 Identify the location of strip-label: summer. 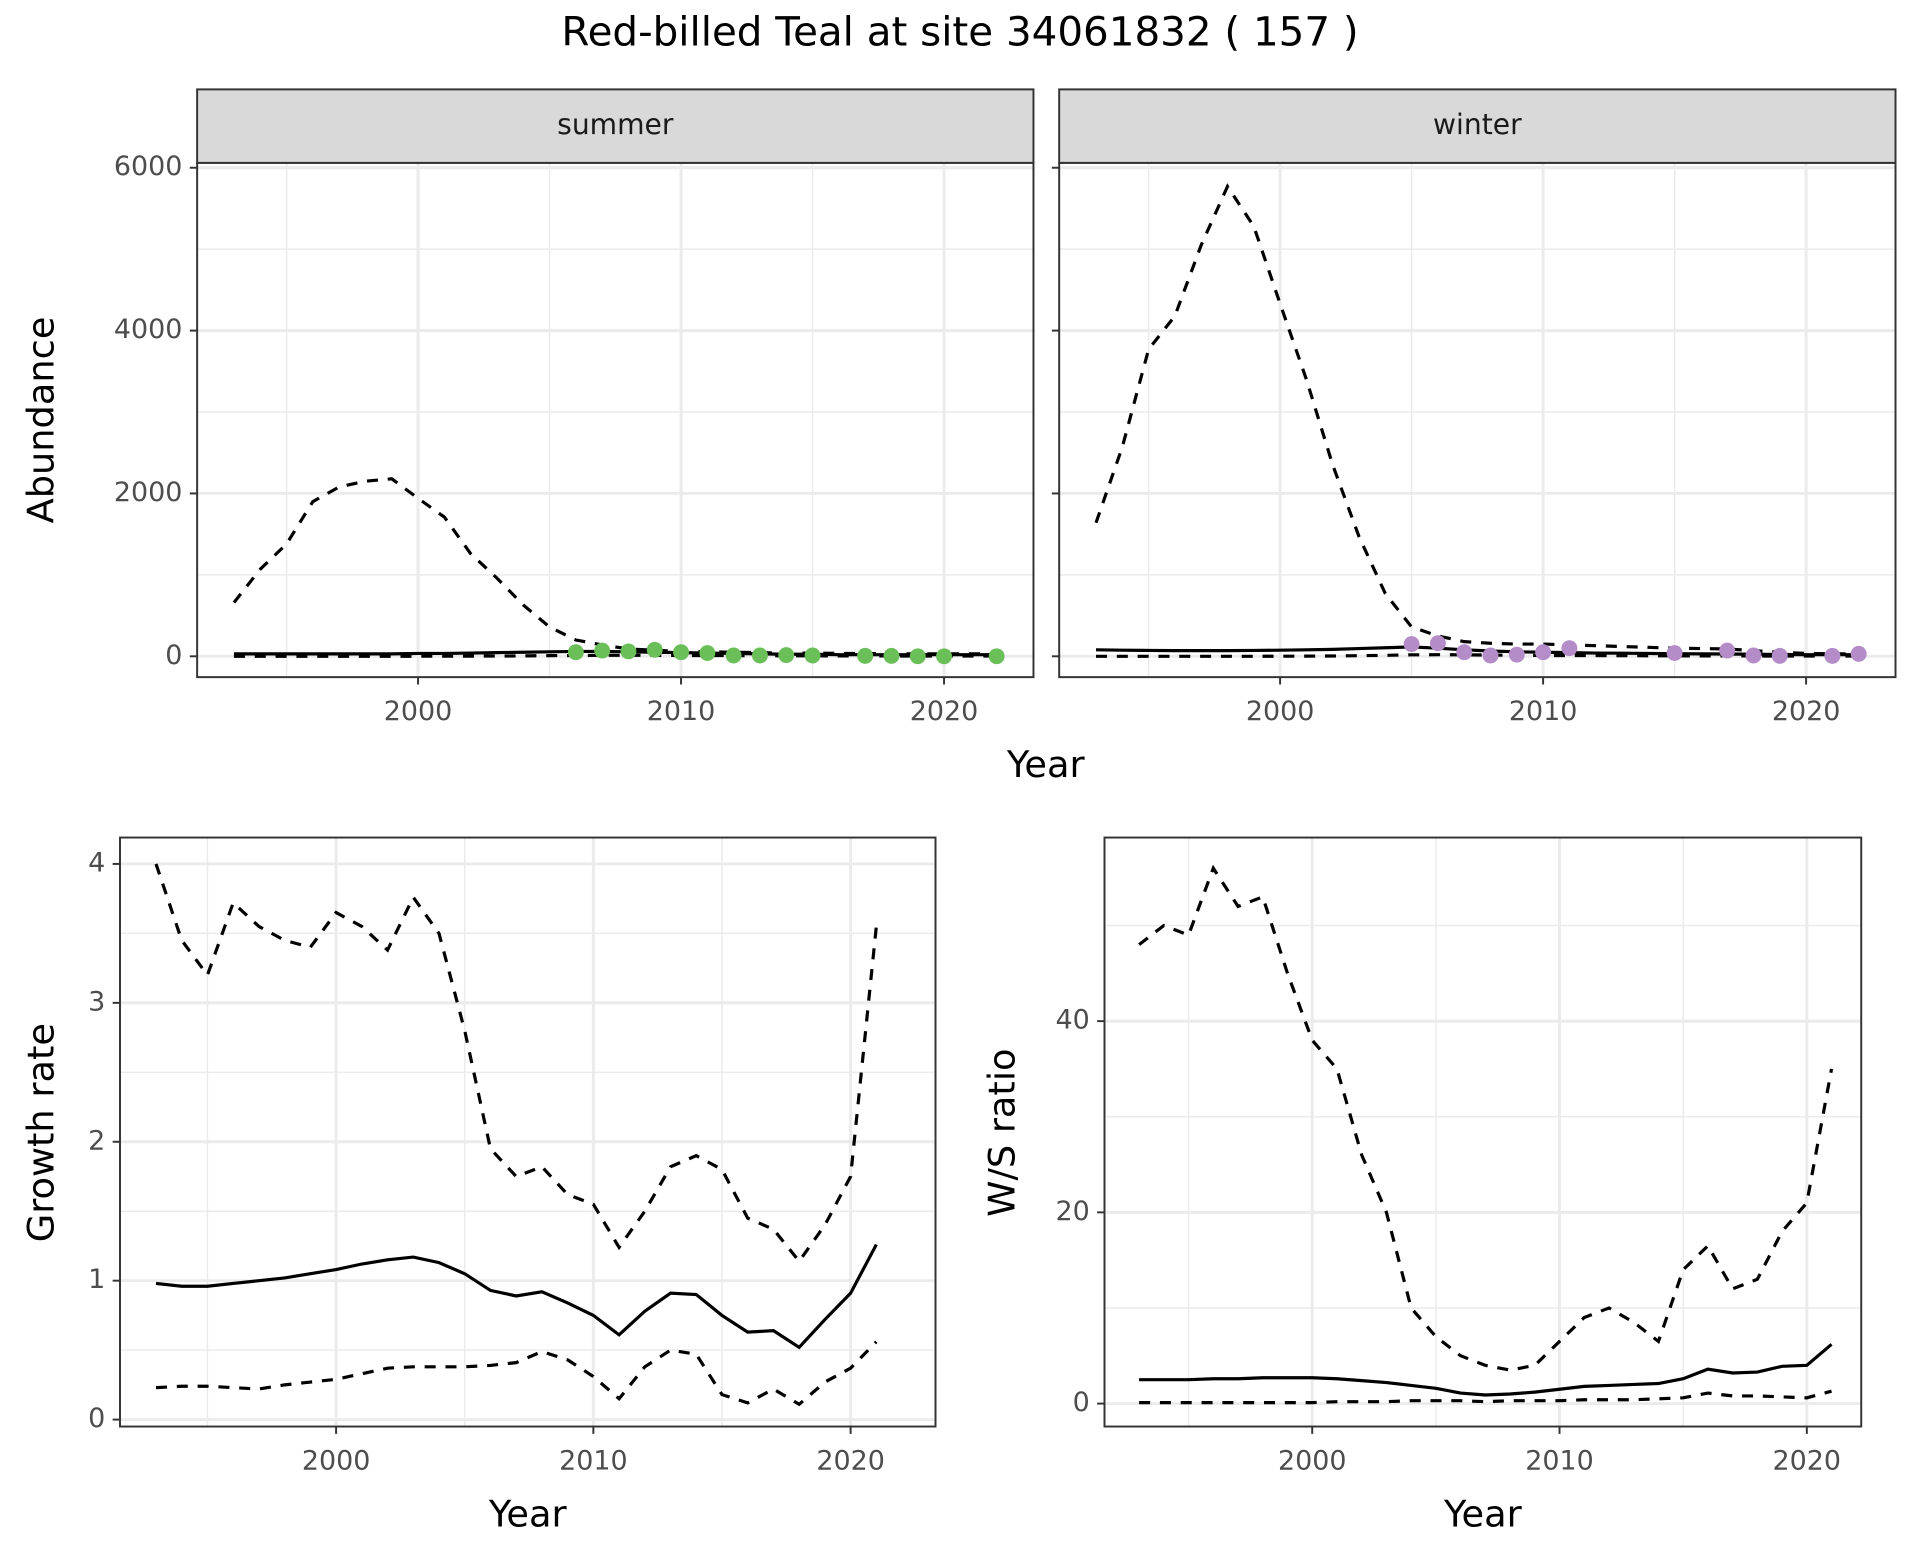
(615, 124).